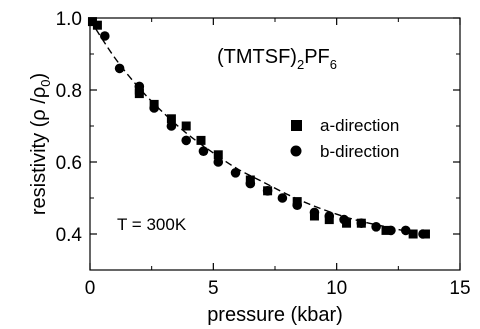 Image resolution: width=480 pixels, height=329 pixels. I want to click on y-axis-title-rho: ρ, so click(39, 114).